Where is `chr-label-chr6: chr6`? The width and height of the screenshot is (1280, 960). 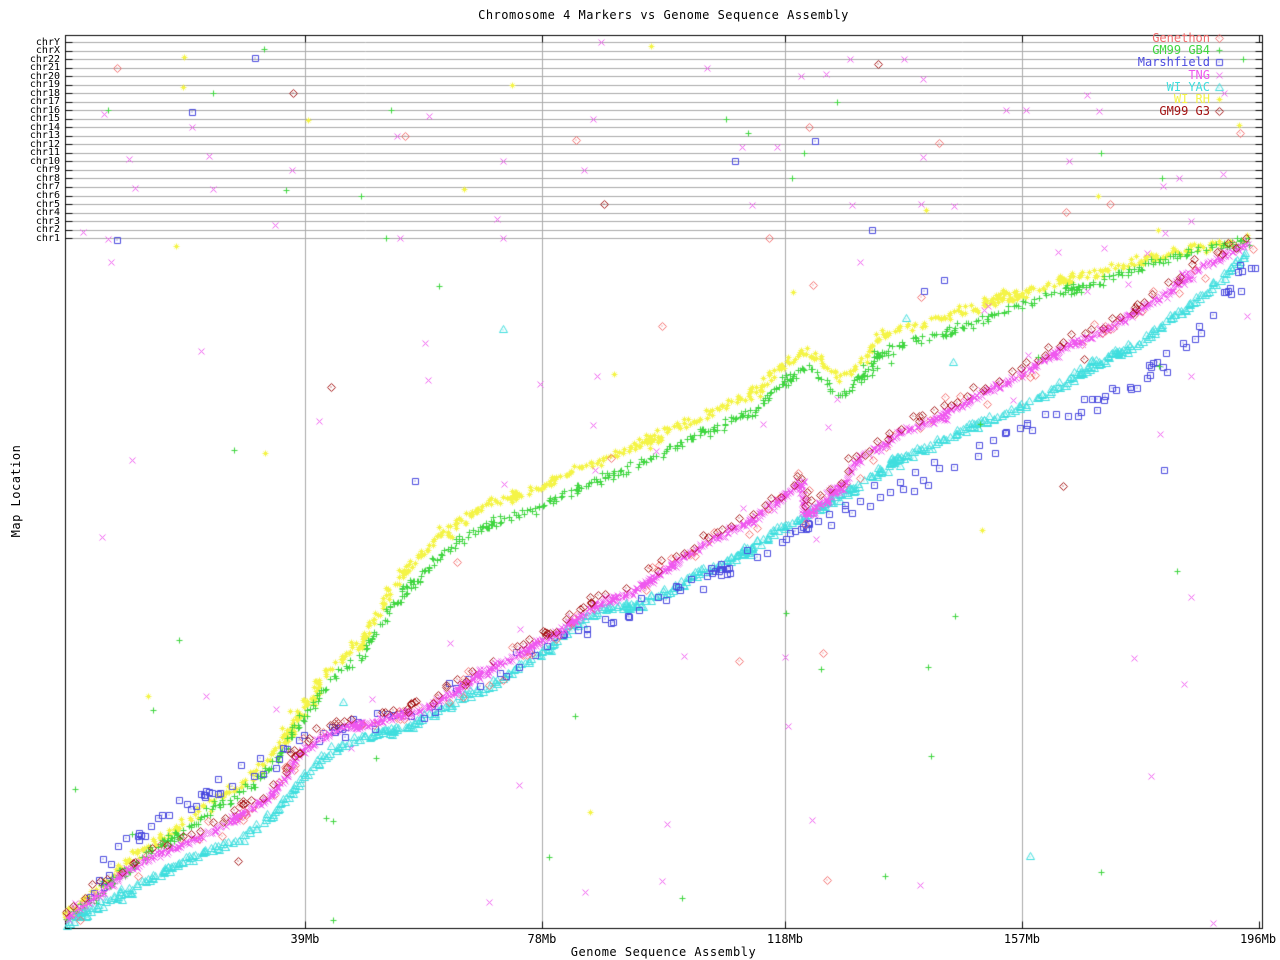 chr-label-chr6: chr6 is located at coordinates (47, 195).